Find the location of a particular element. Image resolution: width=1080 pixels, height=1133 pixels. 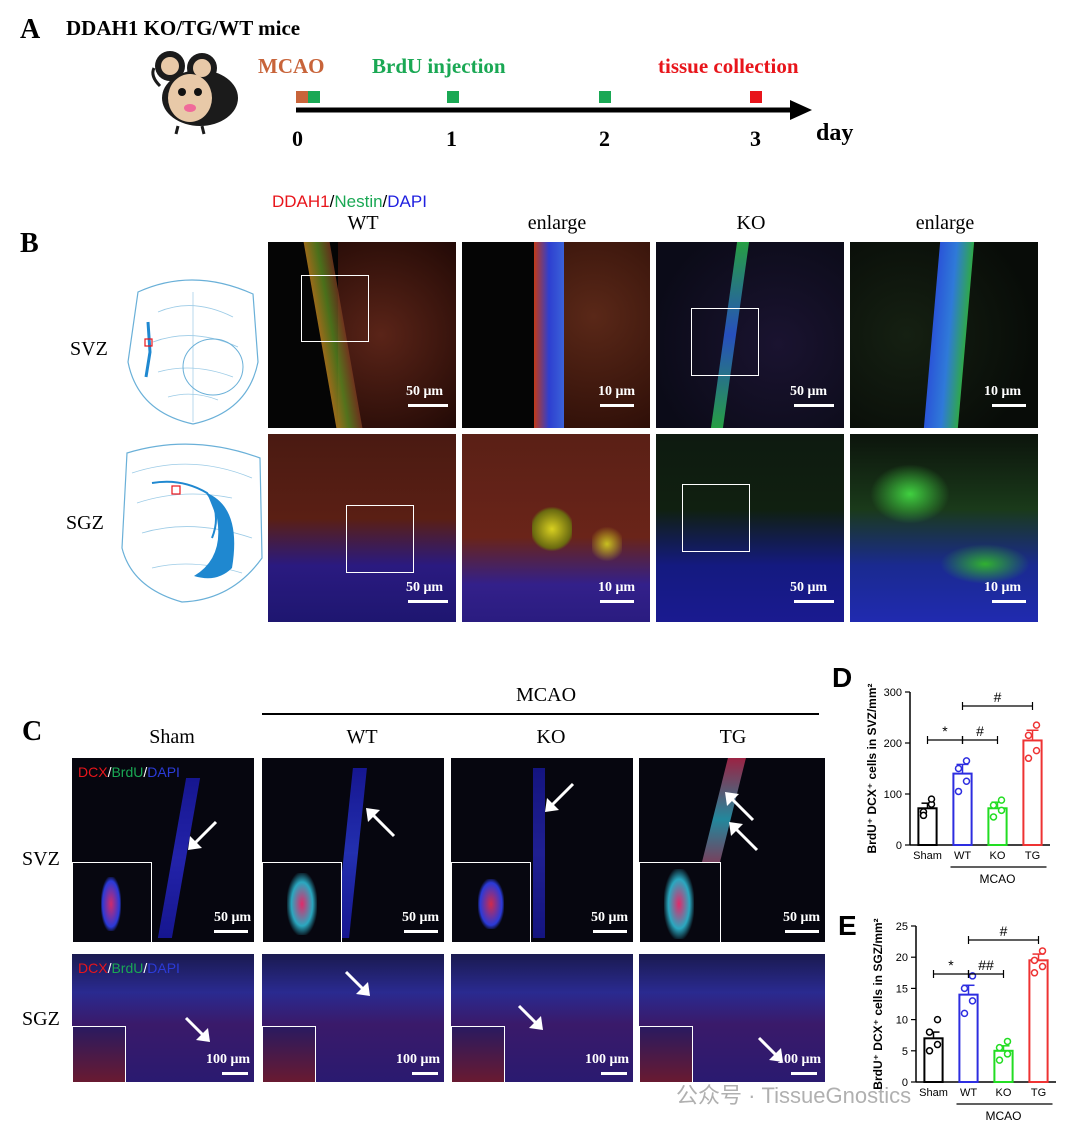

panel-a-title: DDAH1 KO/TG/WT mice is located at coordinates (183, 28).